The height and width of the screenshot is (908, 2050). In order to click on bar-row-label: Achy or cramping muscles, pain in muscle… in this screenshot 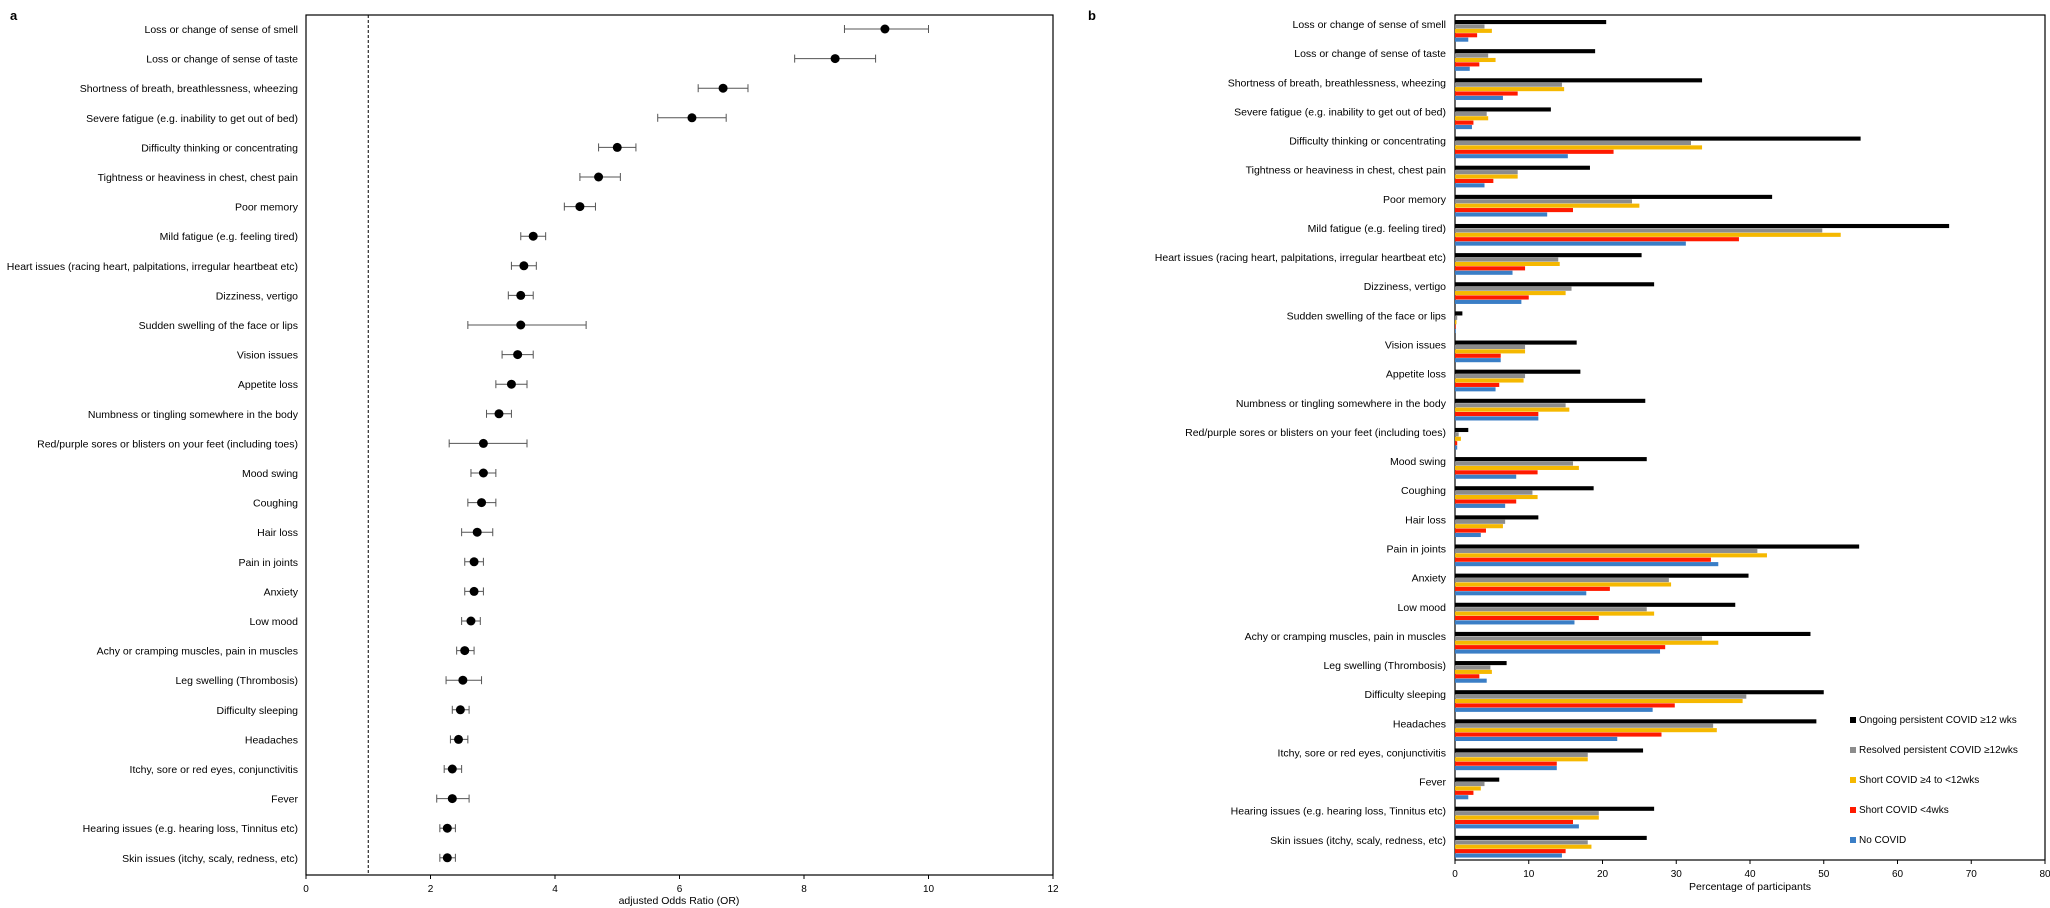, I will do `click(1345, 637)`.